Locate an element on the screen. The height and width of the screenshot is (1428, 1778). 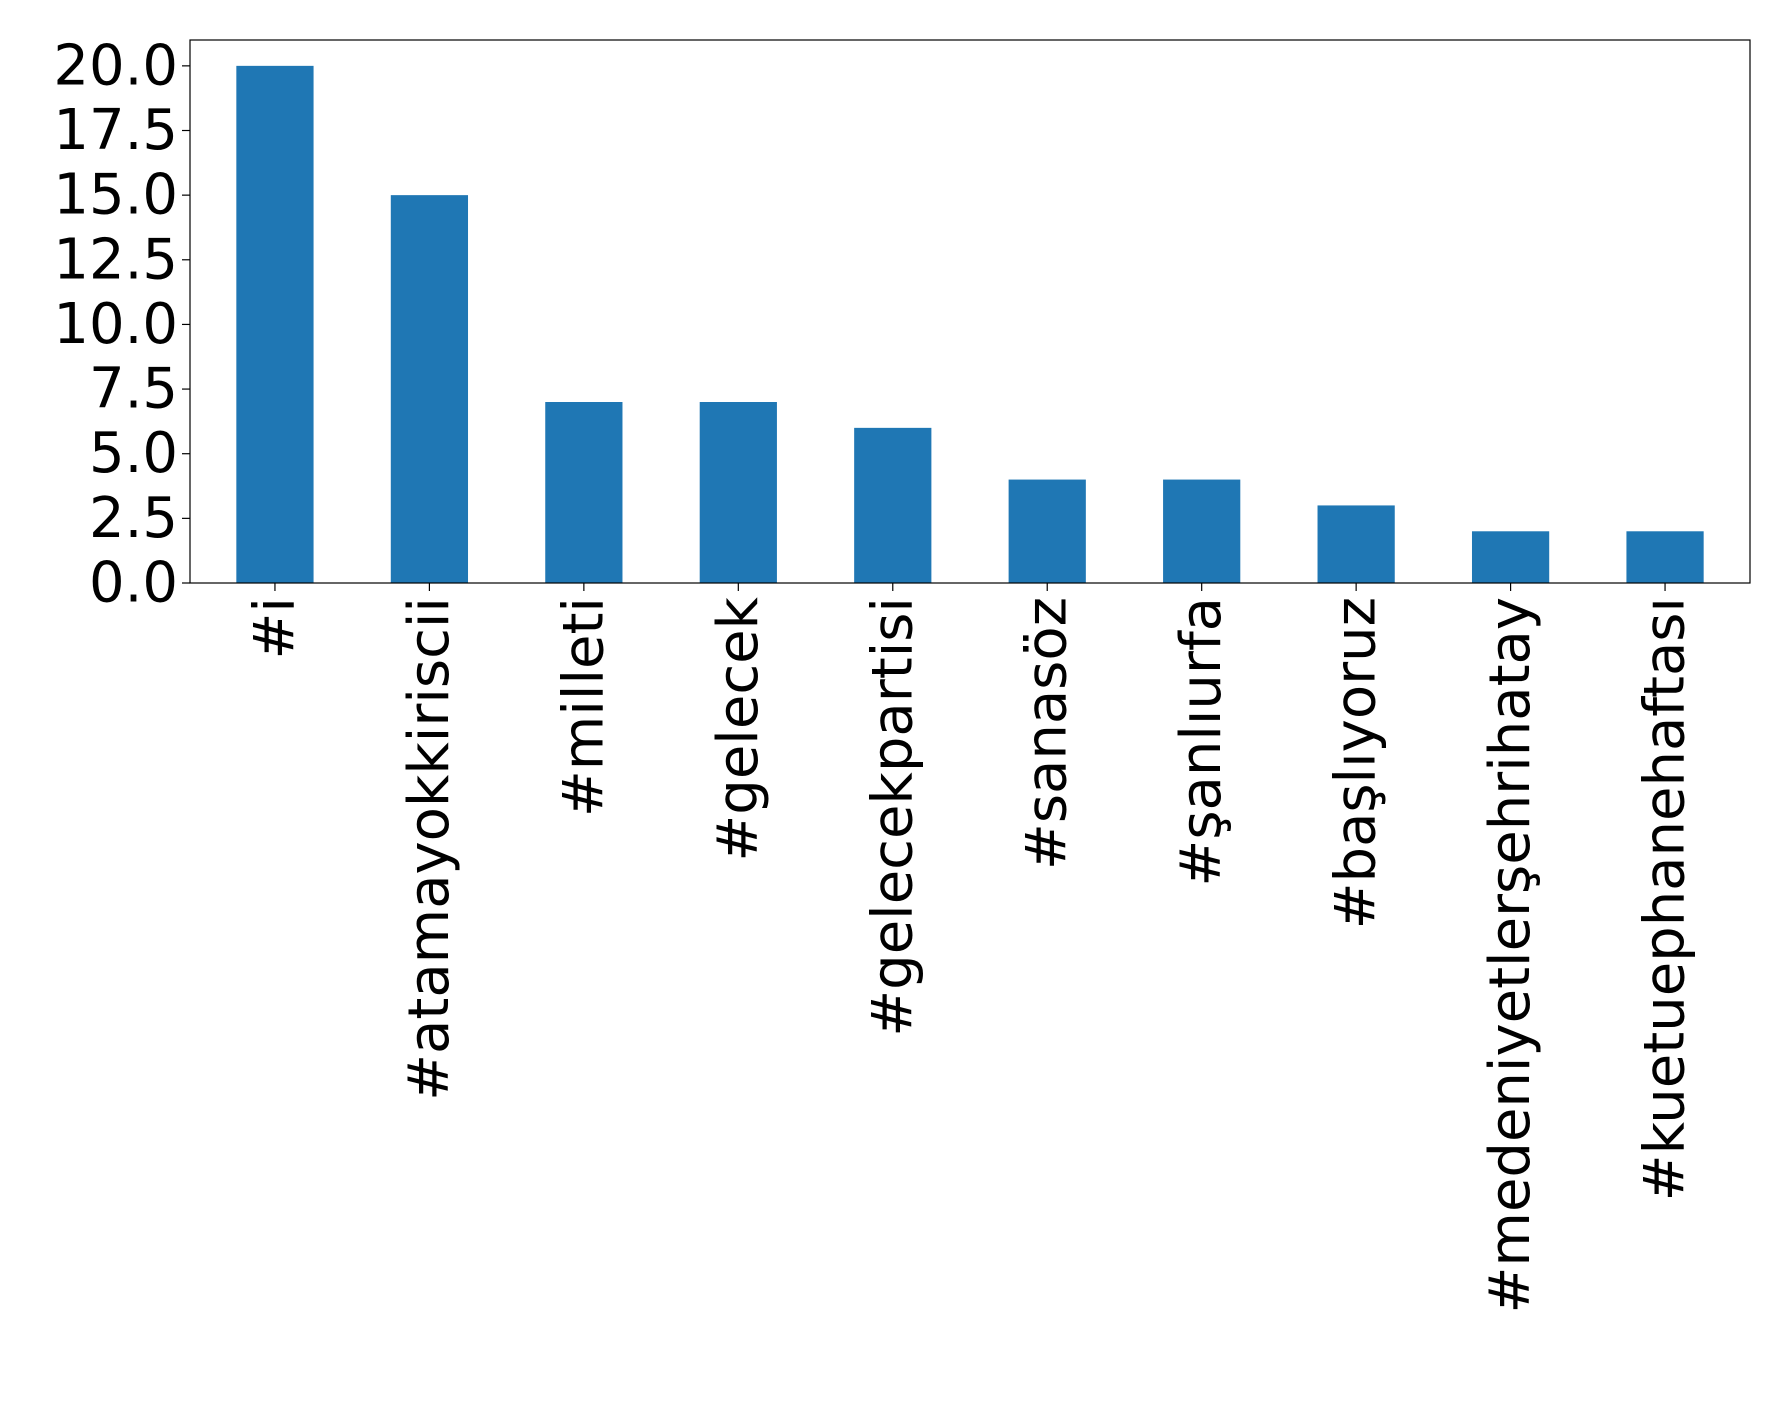
x-tick-label: #medeniyetlerşehrihatay is located at coordinates (1510, 955).